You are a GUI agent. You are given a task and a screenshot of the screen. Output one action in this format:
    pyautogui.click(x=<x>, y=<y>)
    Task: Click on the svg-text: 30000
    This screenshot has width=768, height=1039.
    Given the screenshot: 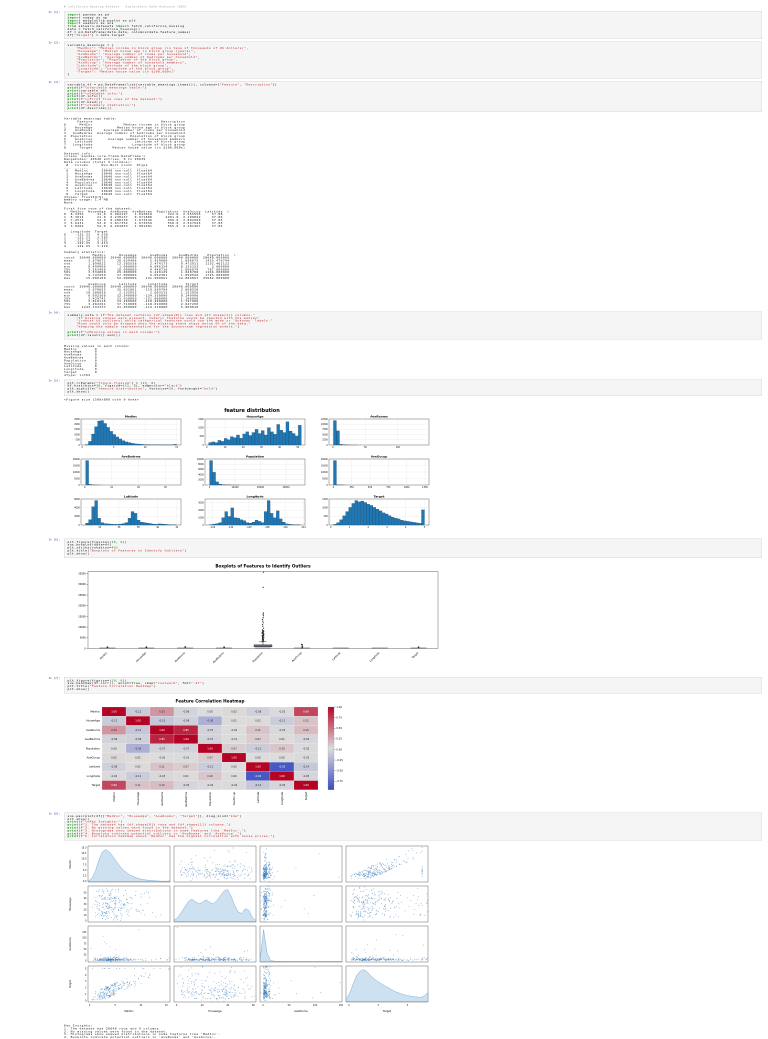 What is the action you would take?
    pyautogui.click(x=82, y=584)
    